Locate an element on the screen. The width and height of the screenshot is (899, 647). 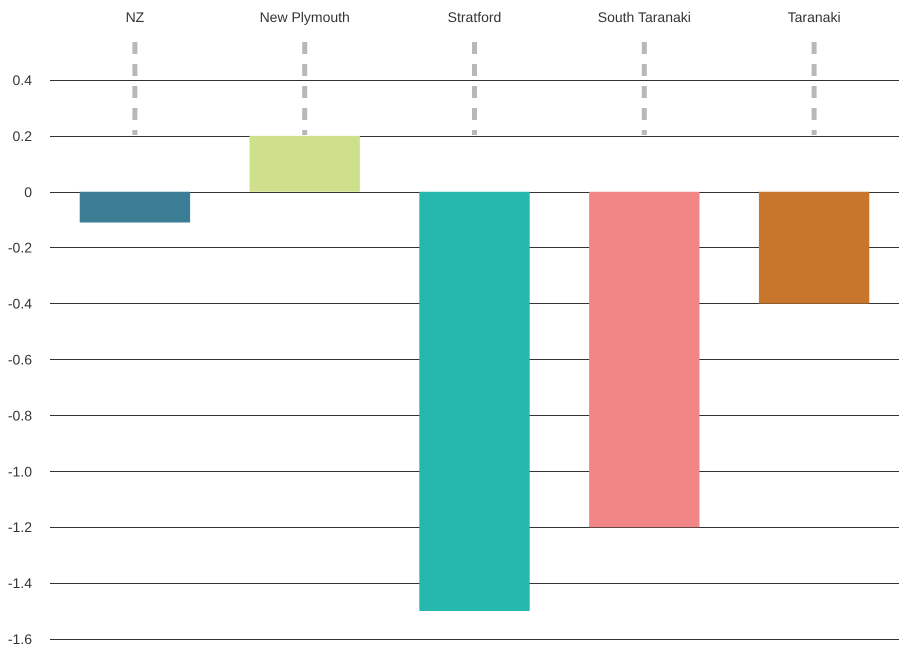
x-tick-label: New Plymouth is located at coordinates (305, 17).